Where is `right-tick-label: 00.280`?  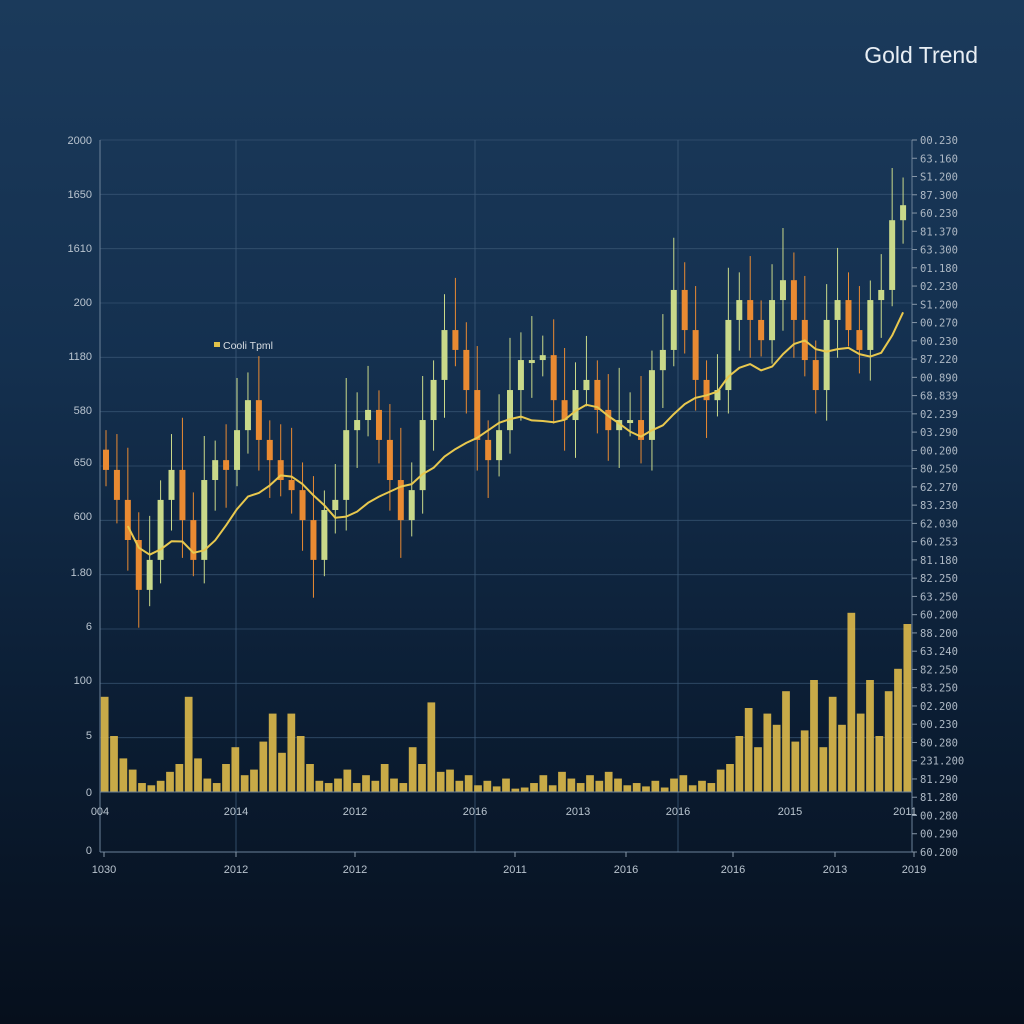
right-tick-label: 00.280 is located at coordinates (939, 816).